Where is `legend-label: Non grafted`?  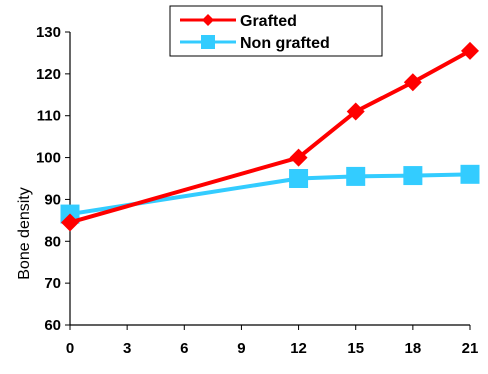
legend-label: Non grafted is located at coordinates (285, 43).